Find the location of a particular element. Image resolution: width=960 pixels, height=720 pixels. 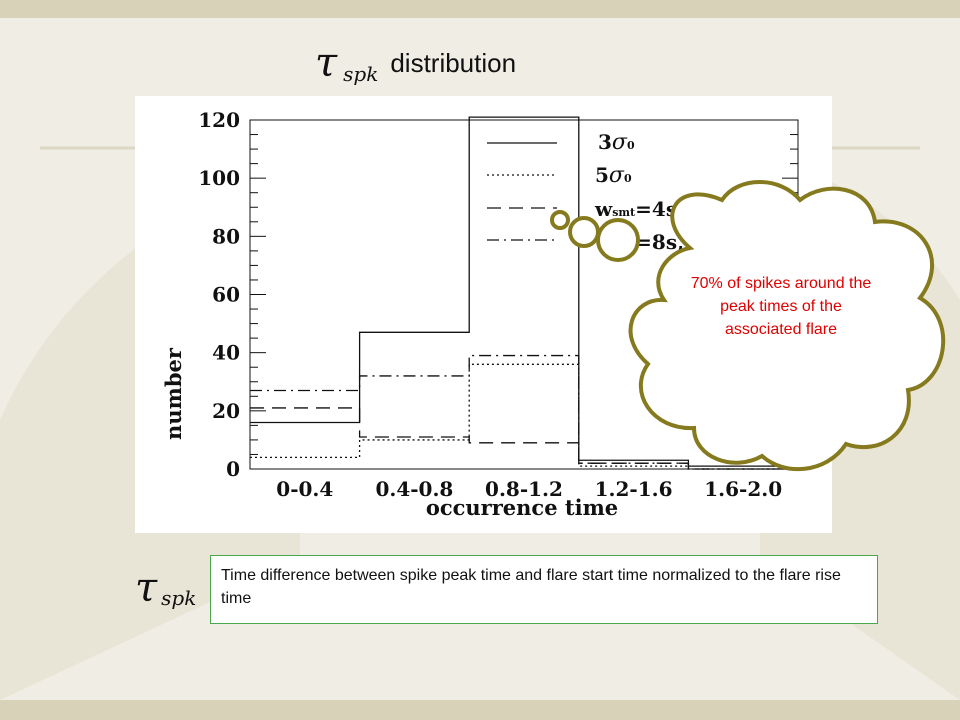

slide-title: τ spk distribution is located at coordinates (415, 63).